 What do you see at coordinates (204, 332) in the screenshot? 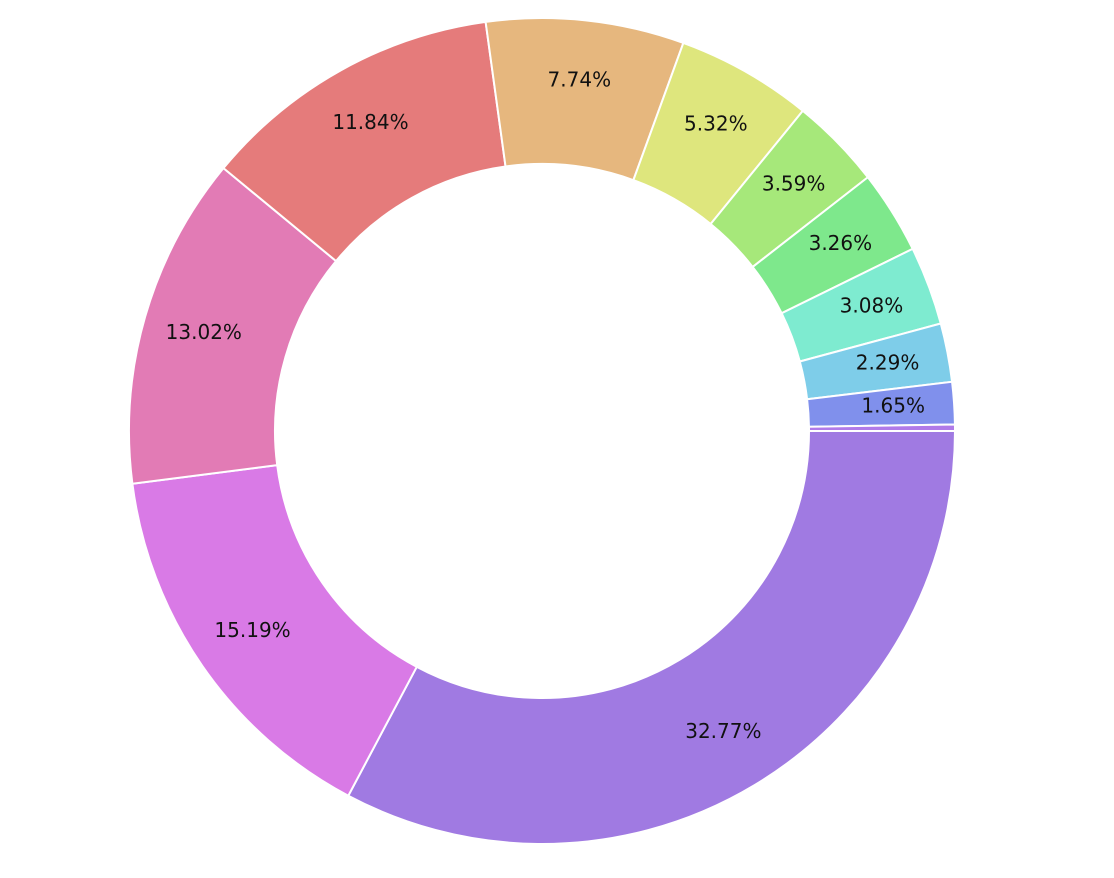
I see `slice-label: 13.02%` at bounding box center [204, 332].